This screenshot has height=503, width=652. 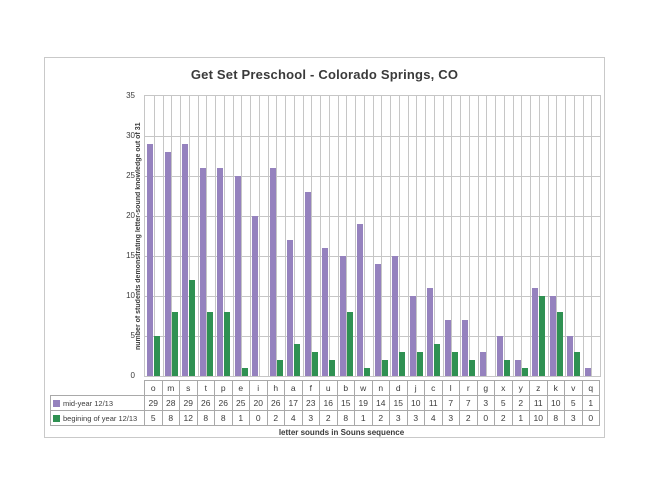 What do you see at coordinates (555, 388) in the screenshot?
I see `category-label: k` at bounding box center [555, 388].